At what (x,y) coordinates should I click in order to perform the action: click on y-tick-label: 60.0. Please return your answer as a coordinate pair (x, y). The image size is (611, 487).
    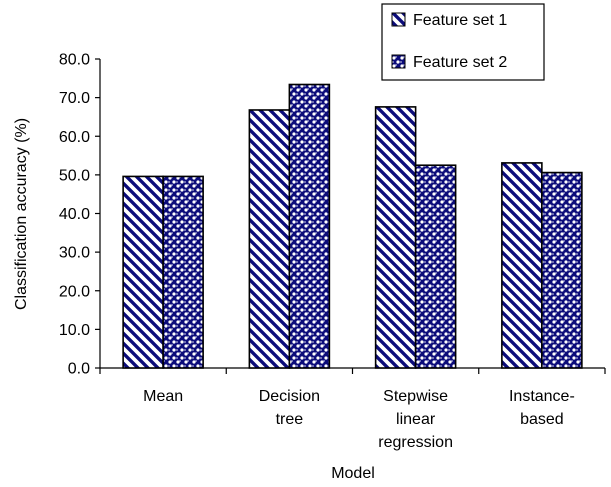
    Looking at the image, I should click on (74, 137).